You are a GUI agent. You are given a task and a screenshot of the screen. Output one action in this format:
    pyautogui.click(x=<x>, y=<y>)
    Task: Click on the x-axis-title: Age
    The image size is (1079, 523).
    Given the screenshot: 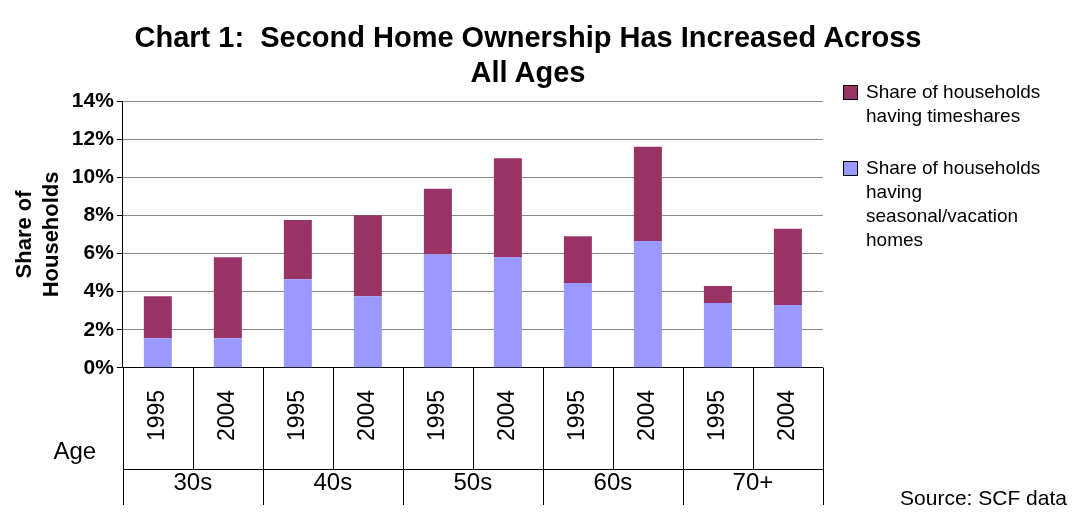 What is the action you would take?
    pyautogui.click(x=75, y=451)
    